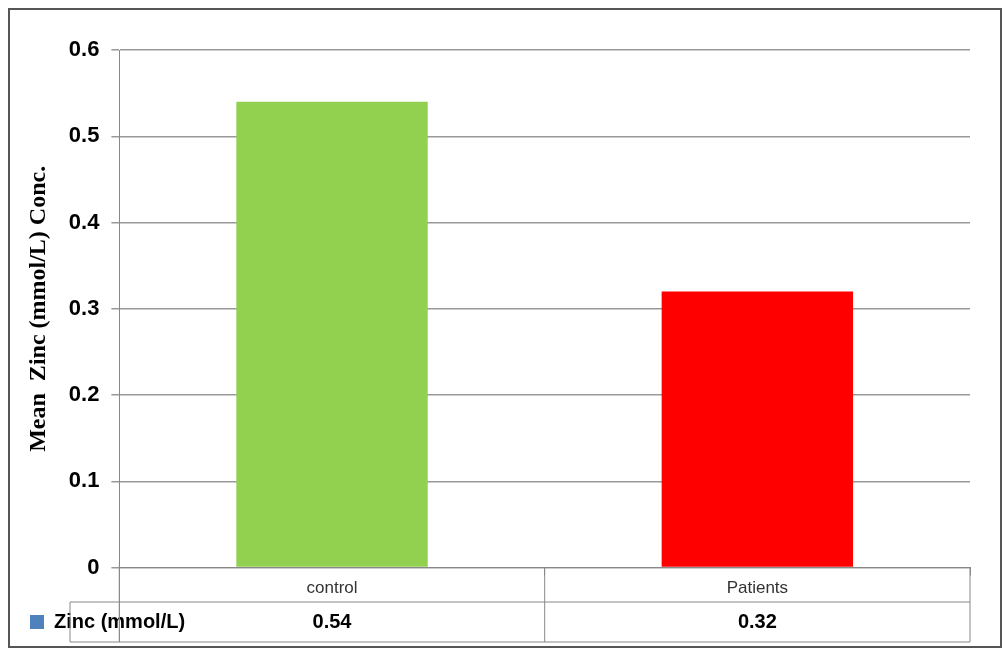 This screenshot has height=655, width=1008. I want to click on y-tick-label: 0.1, so click(84, 480).